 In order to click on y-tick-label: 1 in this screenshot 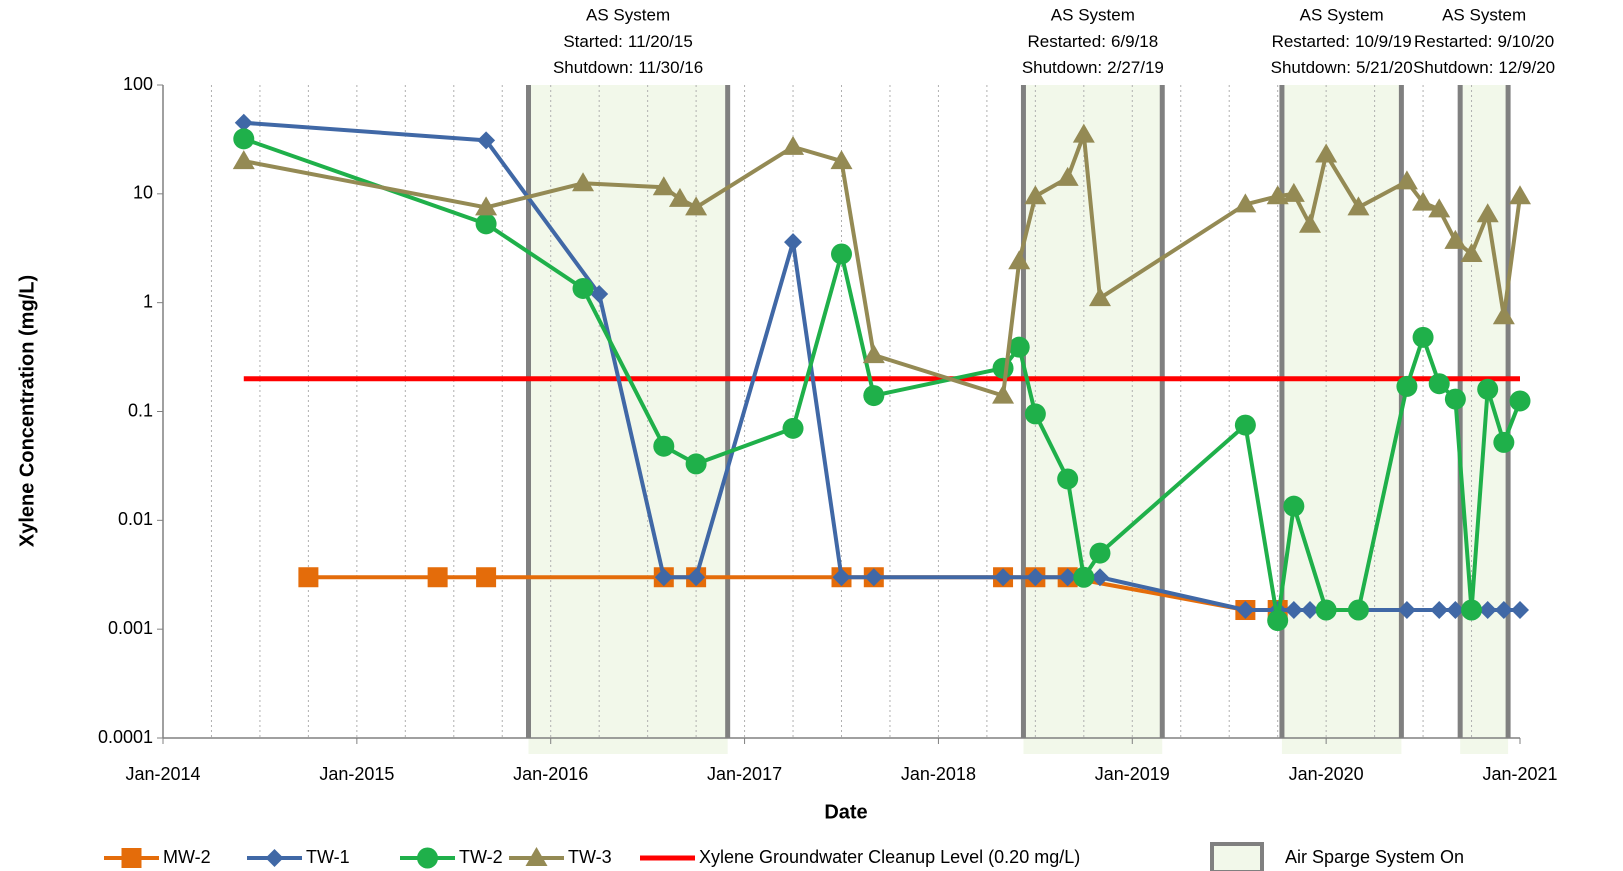, I will do `click(148, 301)`.